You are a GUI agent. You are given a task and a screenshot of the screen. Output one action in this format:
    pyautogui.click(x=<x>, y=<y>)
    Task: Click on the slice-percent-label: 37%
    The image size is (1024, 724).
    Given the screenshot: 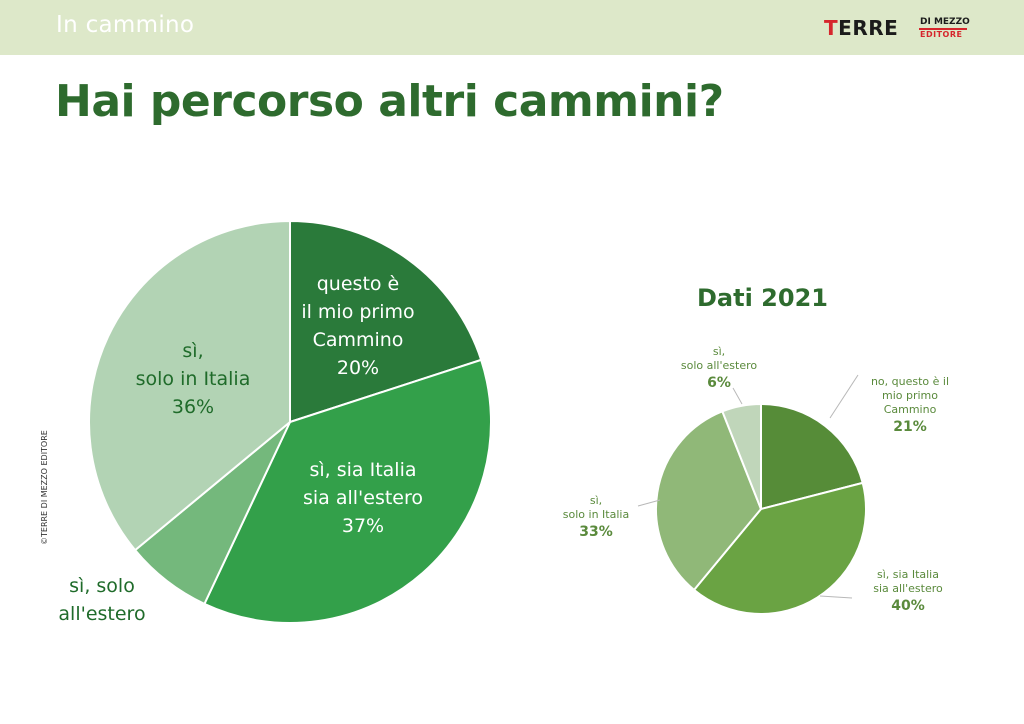 What is the action you would take?
    pyautogui.click(x=363, y=526)
    